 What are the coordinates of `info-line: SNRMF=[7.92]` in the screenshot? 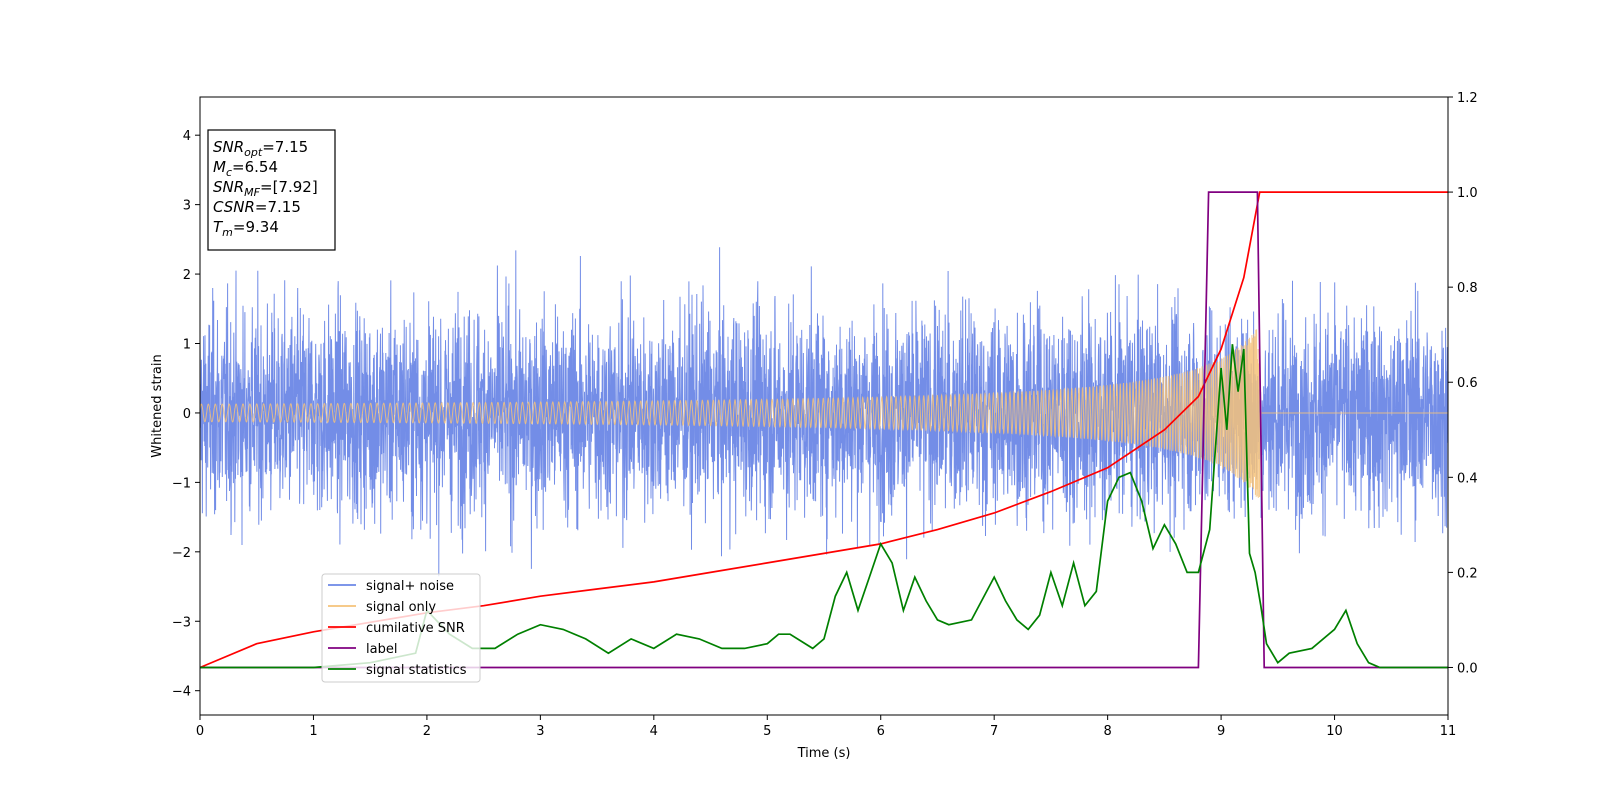 It's located at (265, 188).